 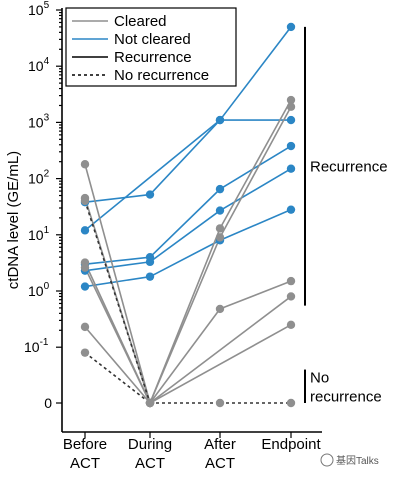 I want to click on x-tick-label: After, so click(x=220, y=444).